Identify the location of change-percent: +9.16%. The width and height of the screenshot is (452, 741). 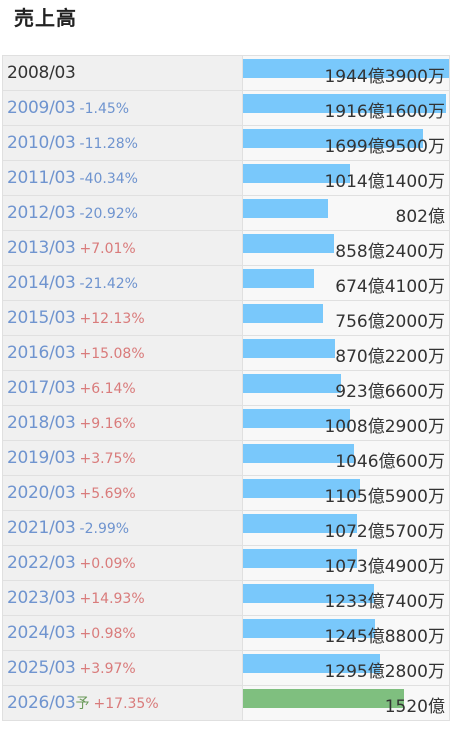
(107, 424).